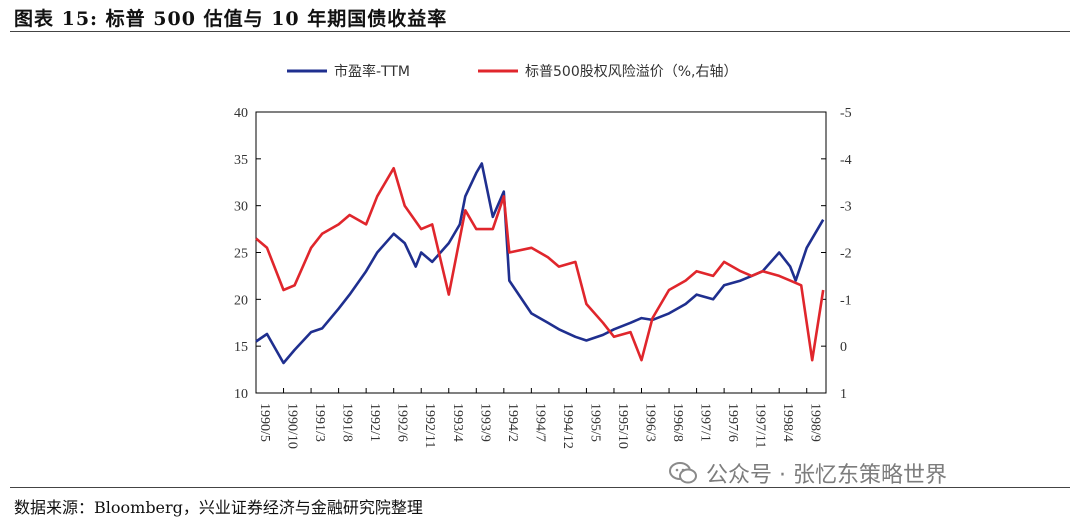 This screenshot has height=521, width=1080. Describe the element at coordinates (843, 394) in the screenshot. I see `right-tick-label: 1` at that location.